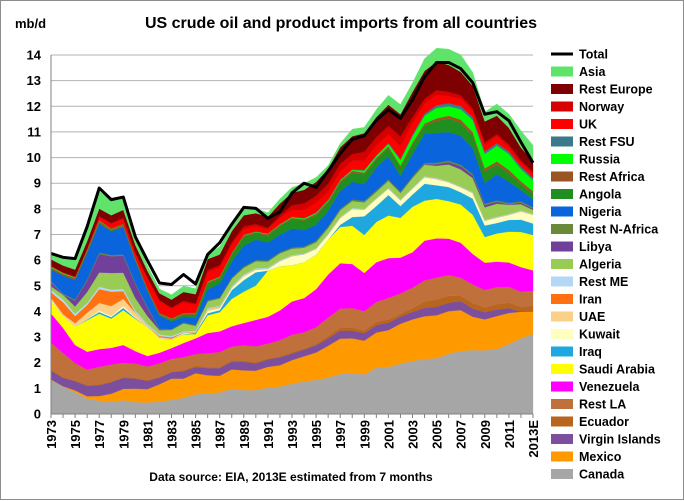 The height and width of the screenshot is (501, 684). I want to click on legend-swatch-russia, so click(562, 159).